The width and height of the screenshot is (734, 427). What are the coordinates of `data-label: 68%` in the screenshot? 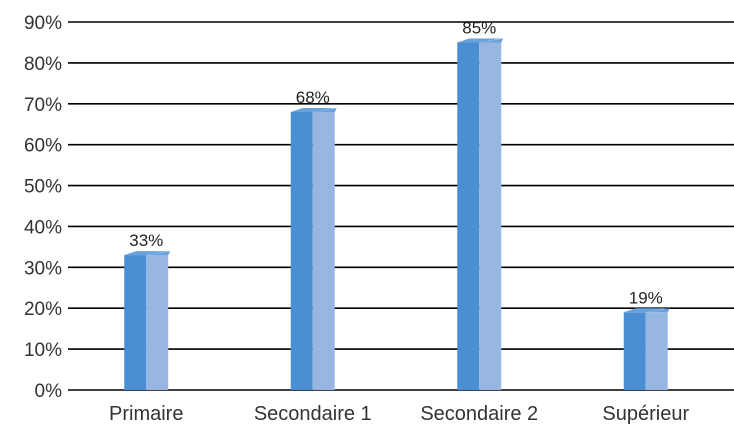 It's located at (313, 97).